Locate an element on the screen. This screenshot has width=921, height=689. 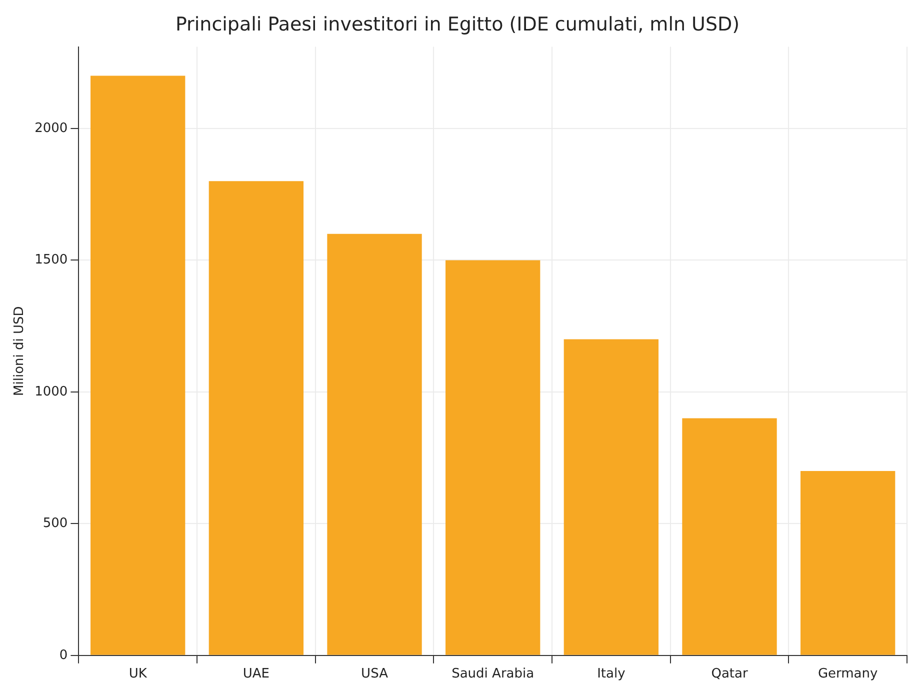
x-tick-label: UAE is located at coordinates (256, 674).